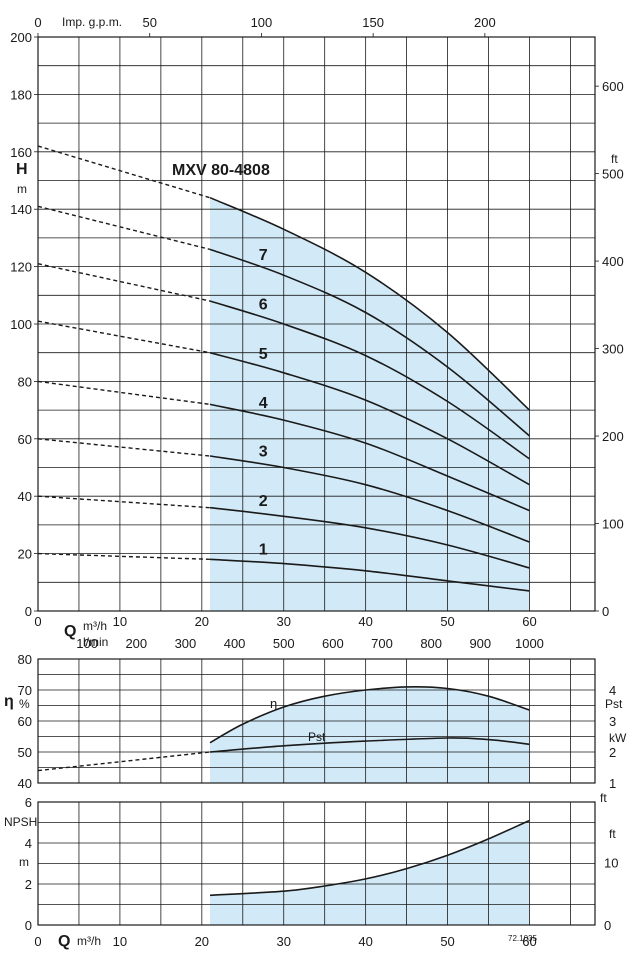 This screenshot has height=953, width=632. I want to click on gpm-tick-label: 200, so click(485, 22).